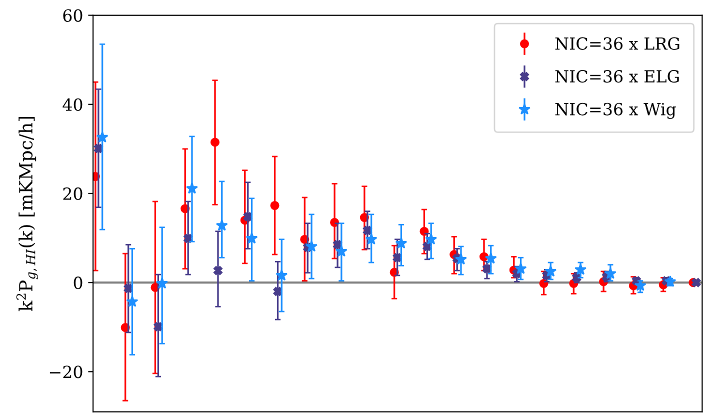  What do you see at coordinates (72, 104) in the screenshot?
I see `y-tick-label: 40` at bounding box center [72, 104].